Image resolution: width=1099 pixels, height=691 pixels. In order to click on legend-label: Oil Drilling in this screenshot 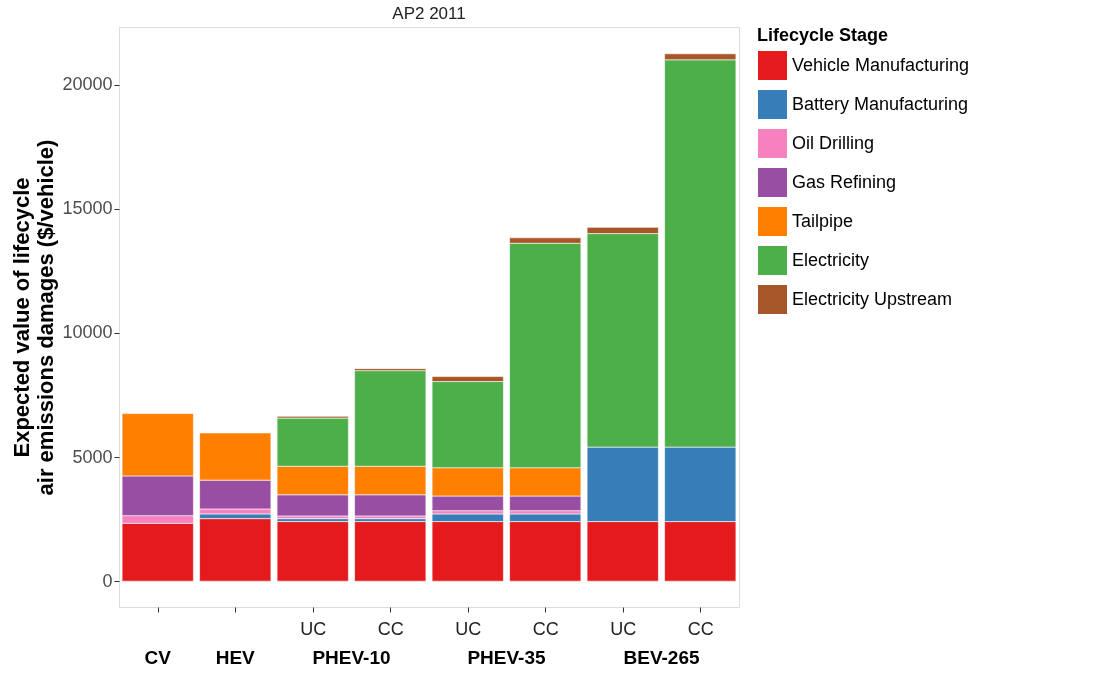, I will do `click(833, 142)`.